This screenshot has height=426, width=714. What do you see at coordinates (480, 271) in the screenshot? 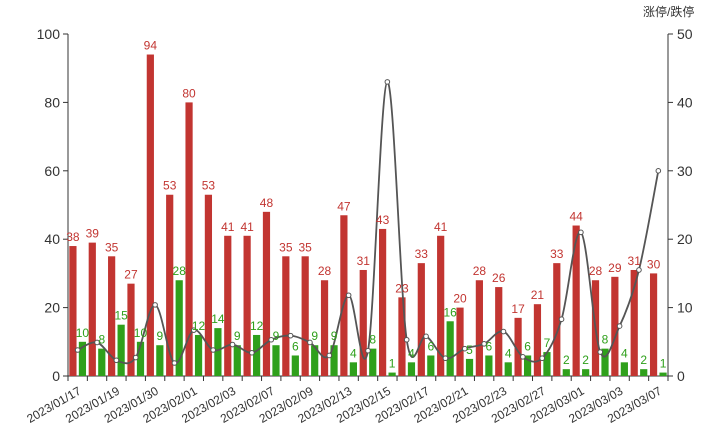
I see `data-label-limit-up: 28` at bounding box center [480, 271].